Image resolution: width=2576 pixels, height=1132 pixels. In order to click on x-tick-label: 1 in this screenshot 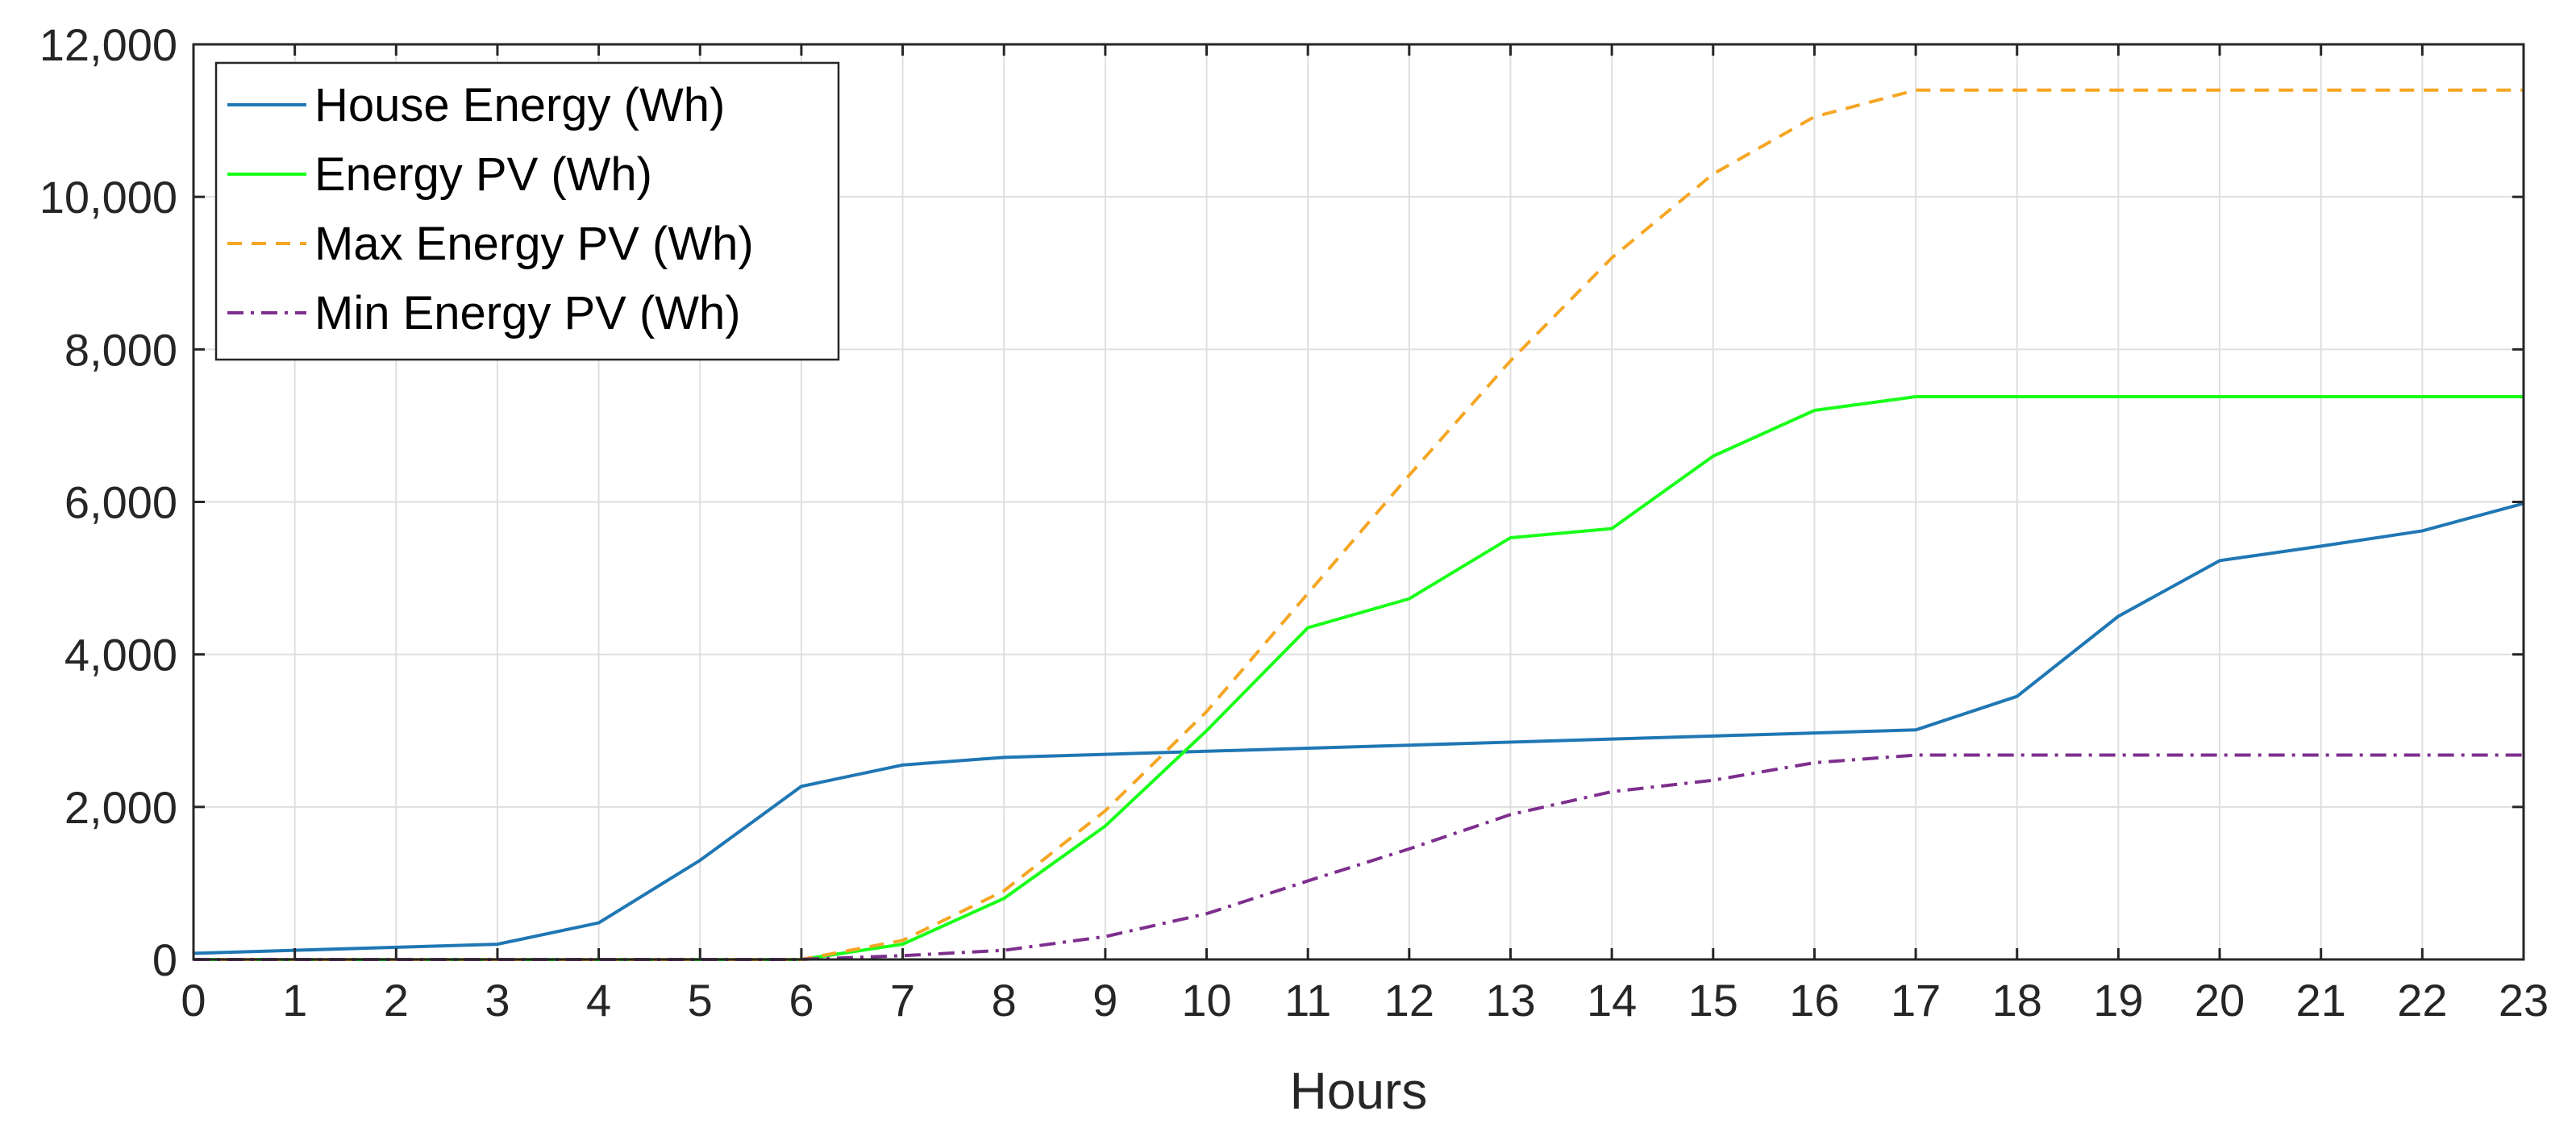, I will do `click(294, 1000)`.